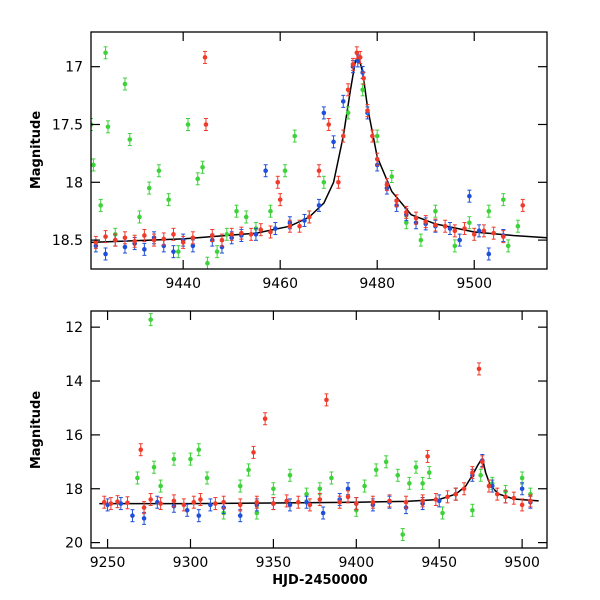  What do you see at coordinates (439, 563) in the screenshot?
I see `bottom-x-tick-label: 9450` at bounding box center [439, 563].